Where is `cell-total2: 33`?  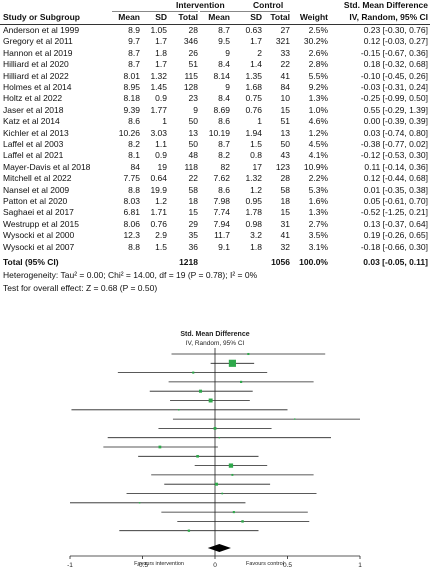 cell-total2: 33 is located at coordinates (285, 52).